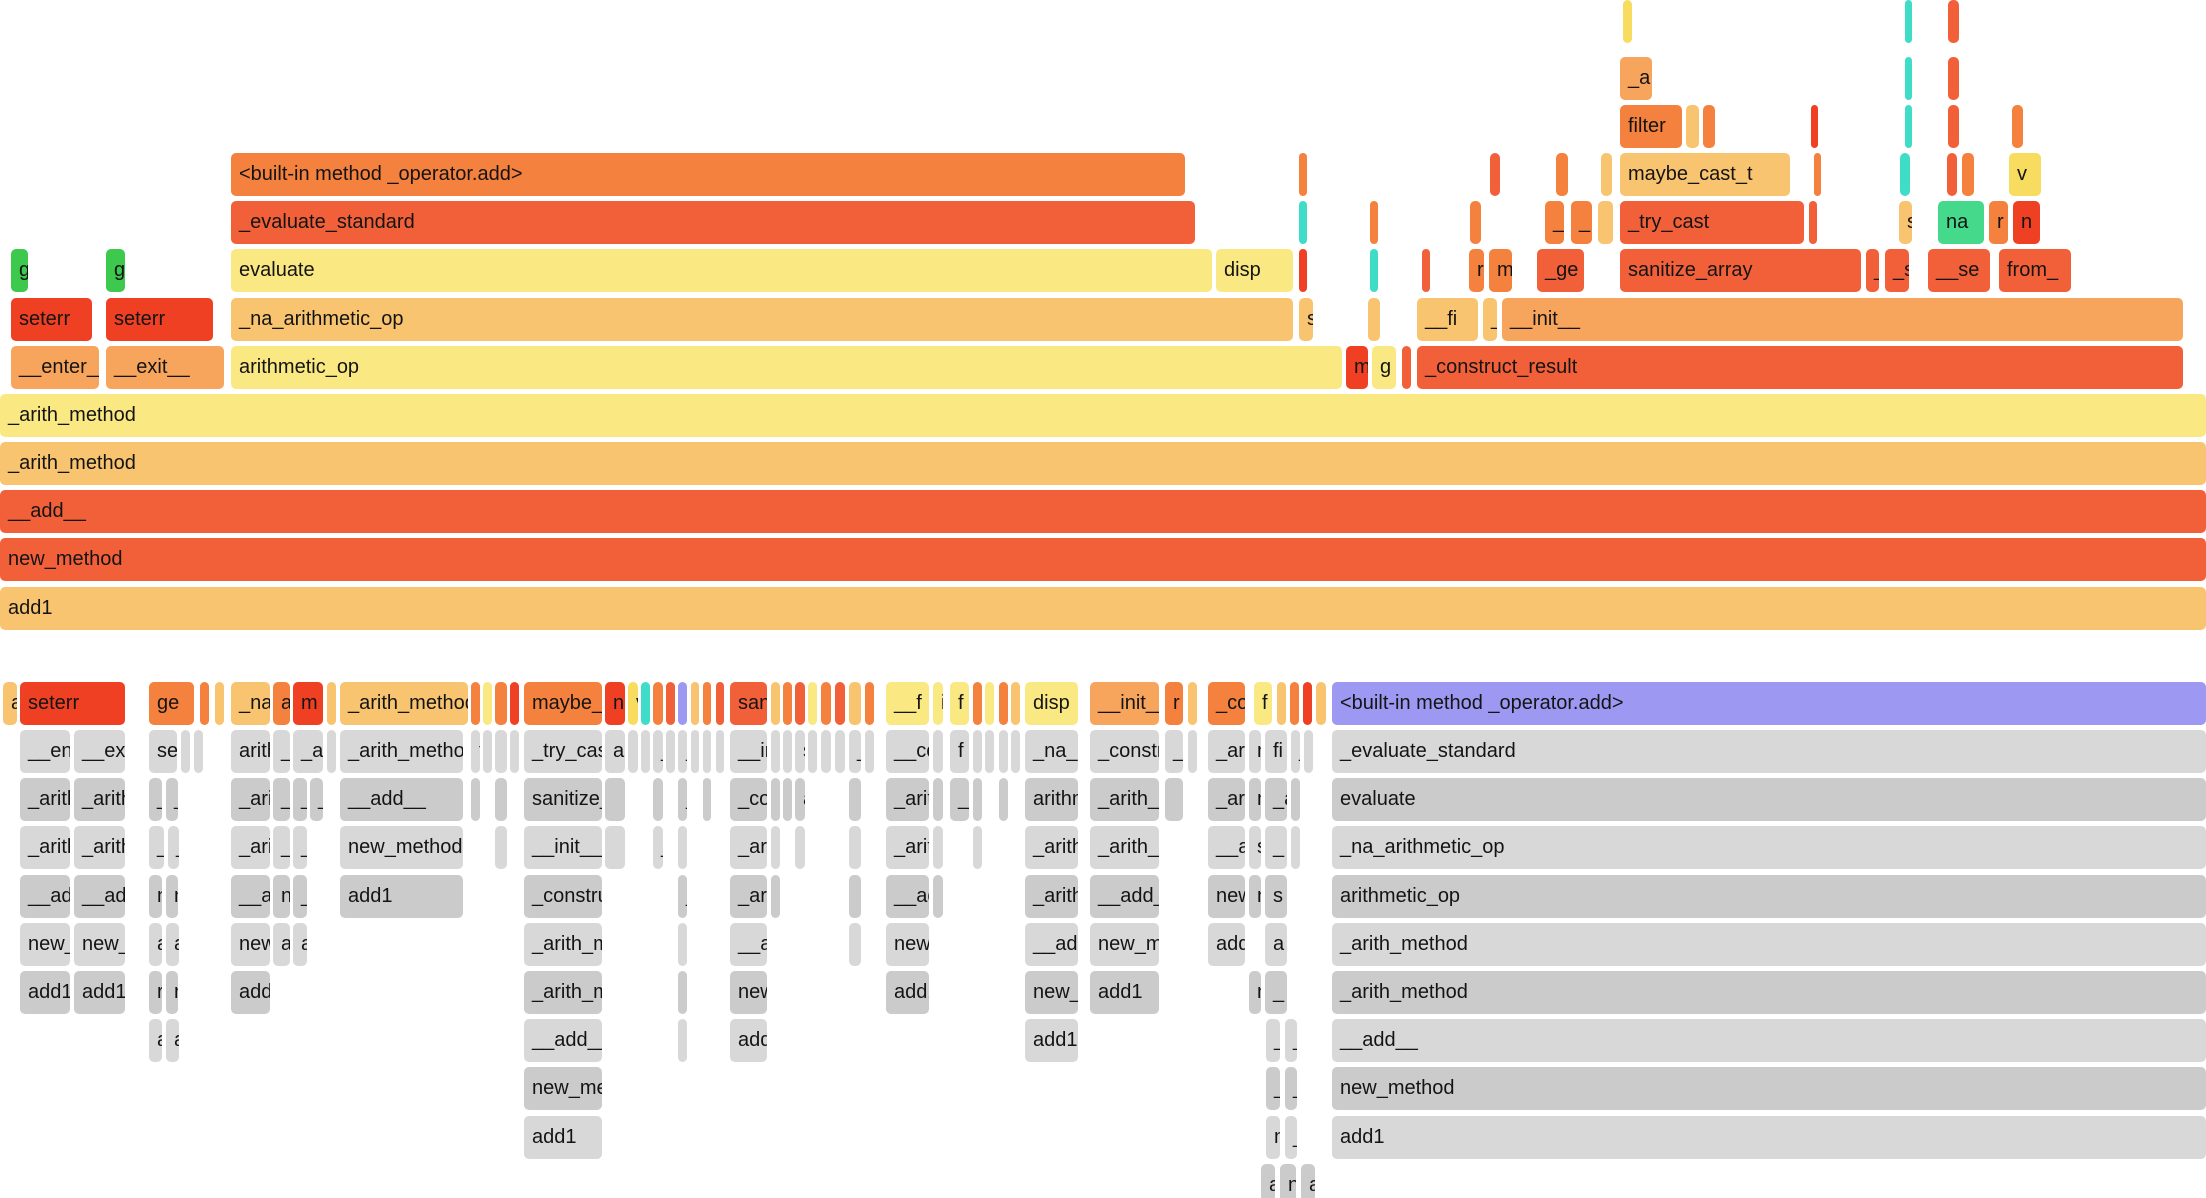 The height and width of the screenshot is (1198, 2206). Describe the element at coordinates (72, 703) in the screenshot. I see `frame-bar: seterr` at that location.